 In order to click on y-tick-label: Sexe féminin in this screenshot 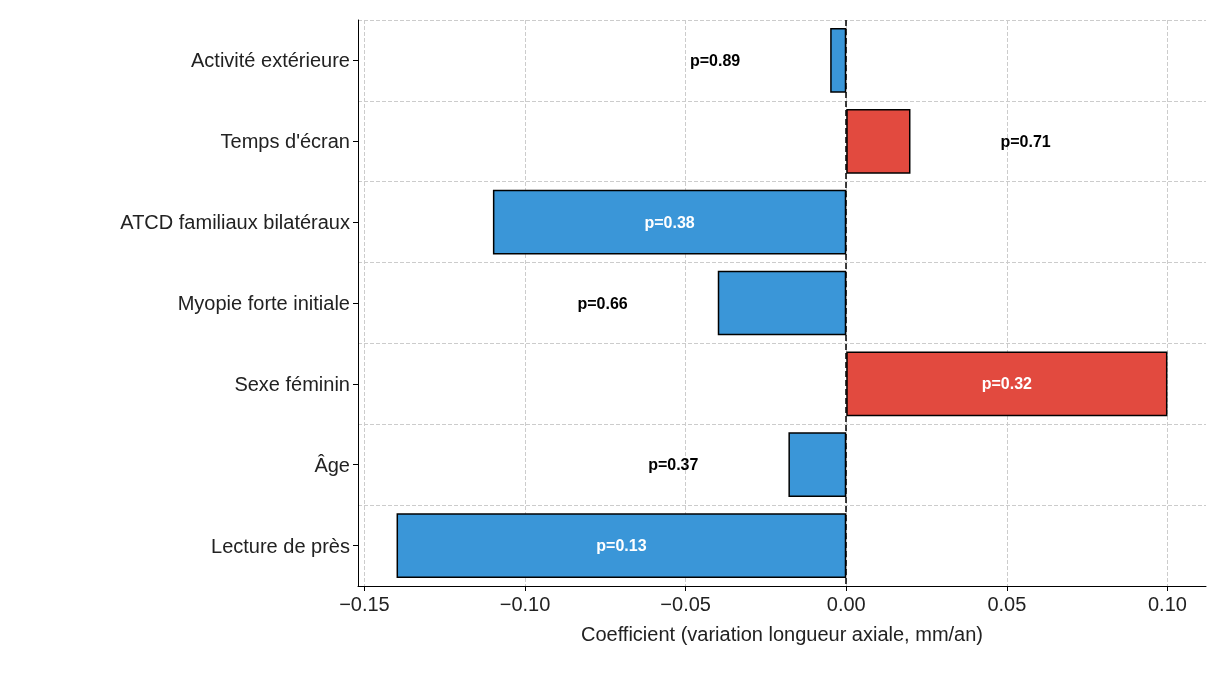, I will do `click(292, 383)`.